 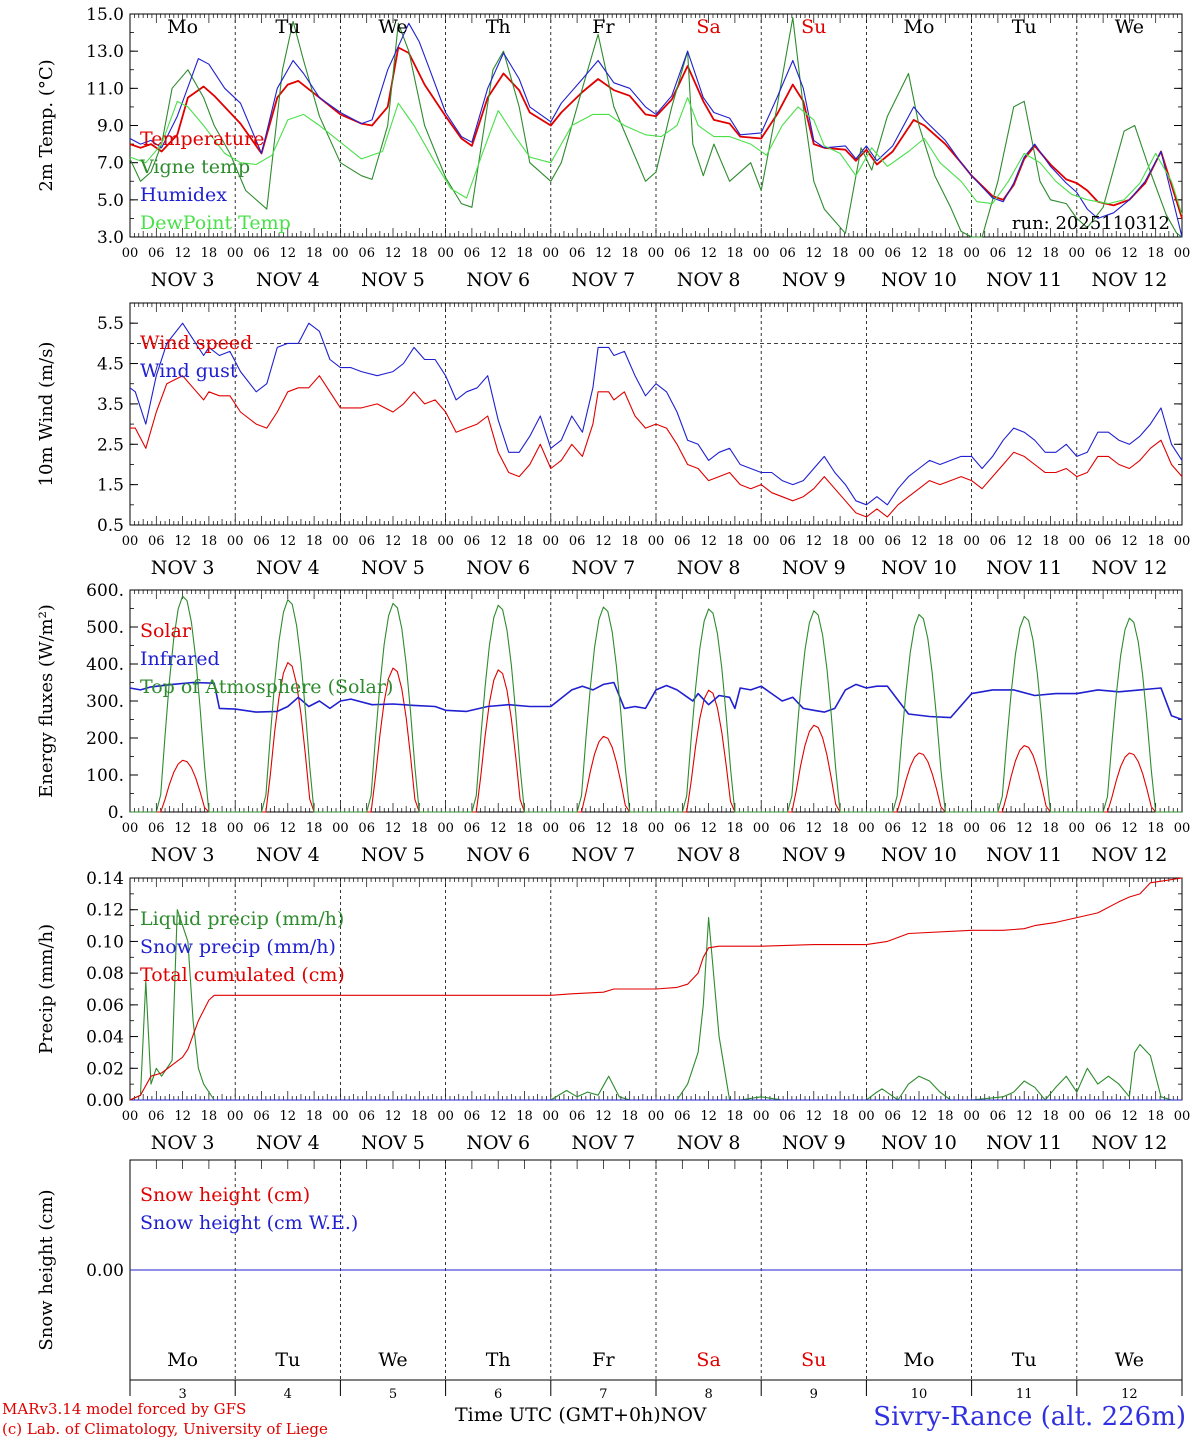 I want to click on legend-entry: Total cumulated (cm), so click(x=242, y=975).